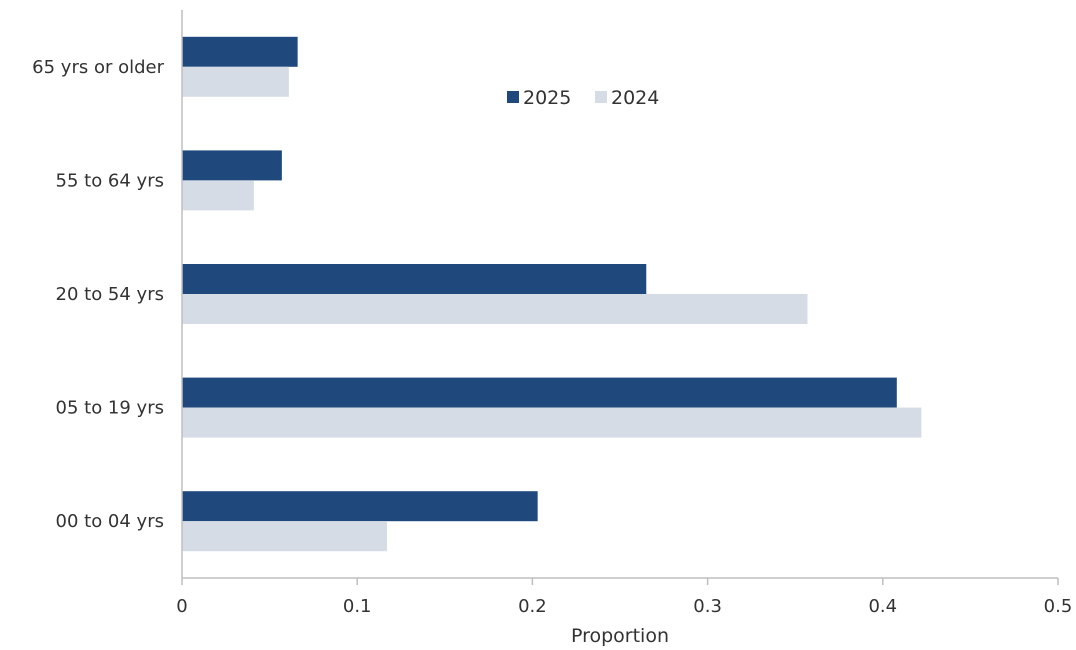 This screenshot has width=1076, height=650. Describe the element at coordinates (110, 408) in the screenshot. I see `category-label: 05 to 19 yrs` at that location.